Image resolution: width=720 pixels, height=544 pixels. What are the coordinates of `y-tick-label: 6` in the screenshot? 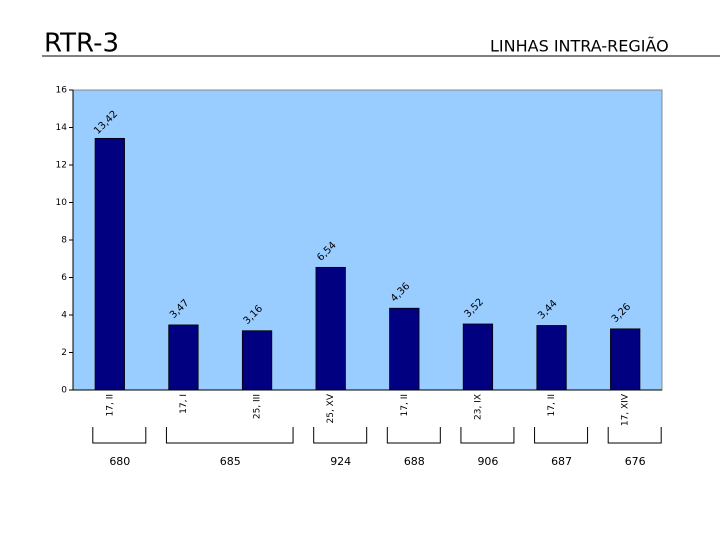 It's located at (64, 278).